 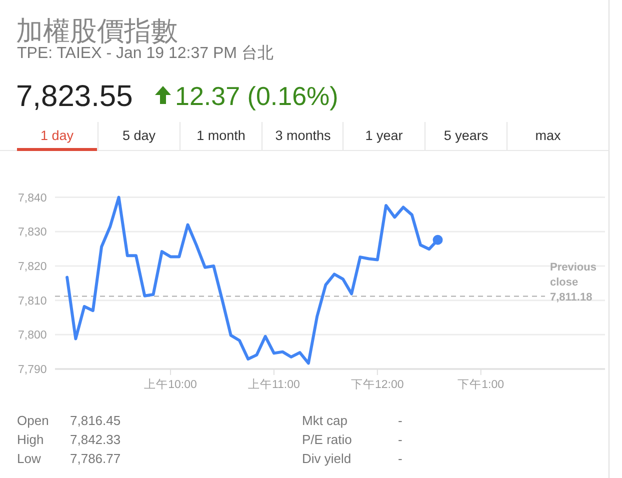 I want to click on text: High, so click(x=30, y=439).